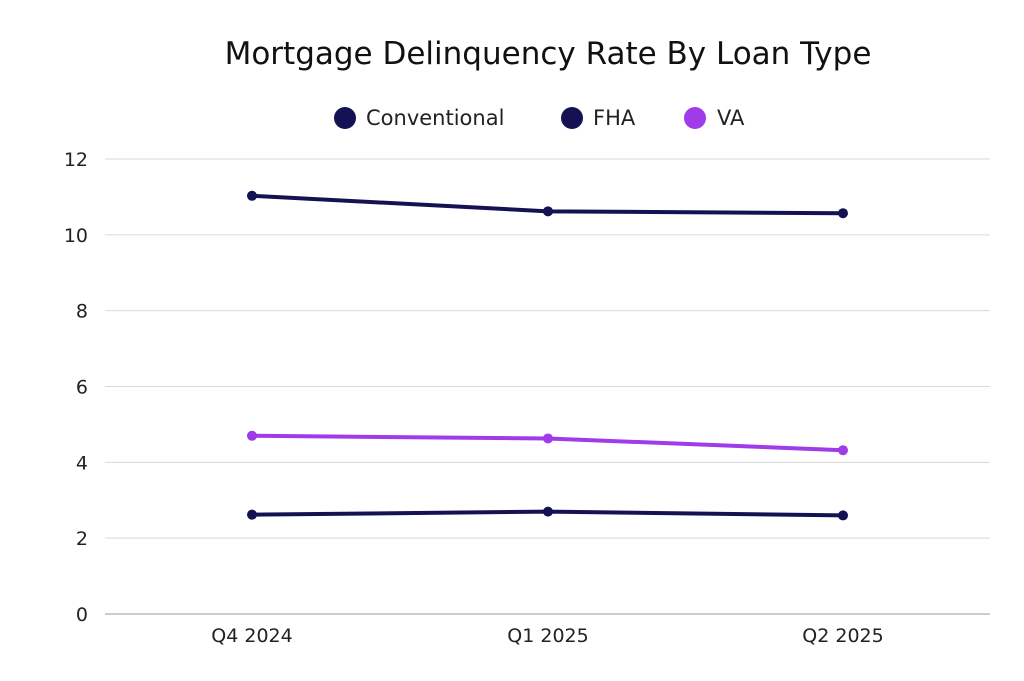 This screenshot has width=1024, height=681. I want to click on legend-item-conventional: Conventional, so click(419, 118).